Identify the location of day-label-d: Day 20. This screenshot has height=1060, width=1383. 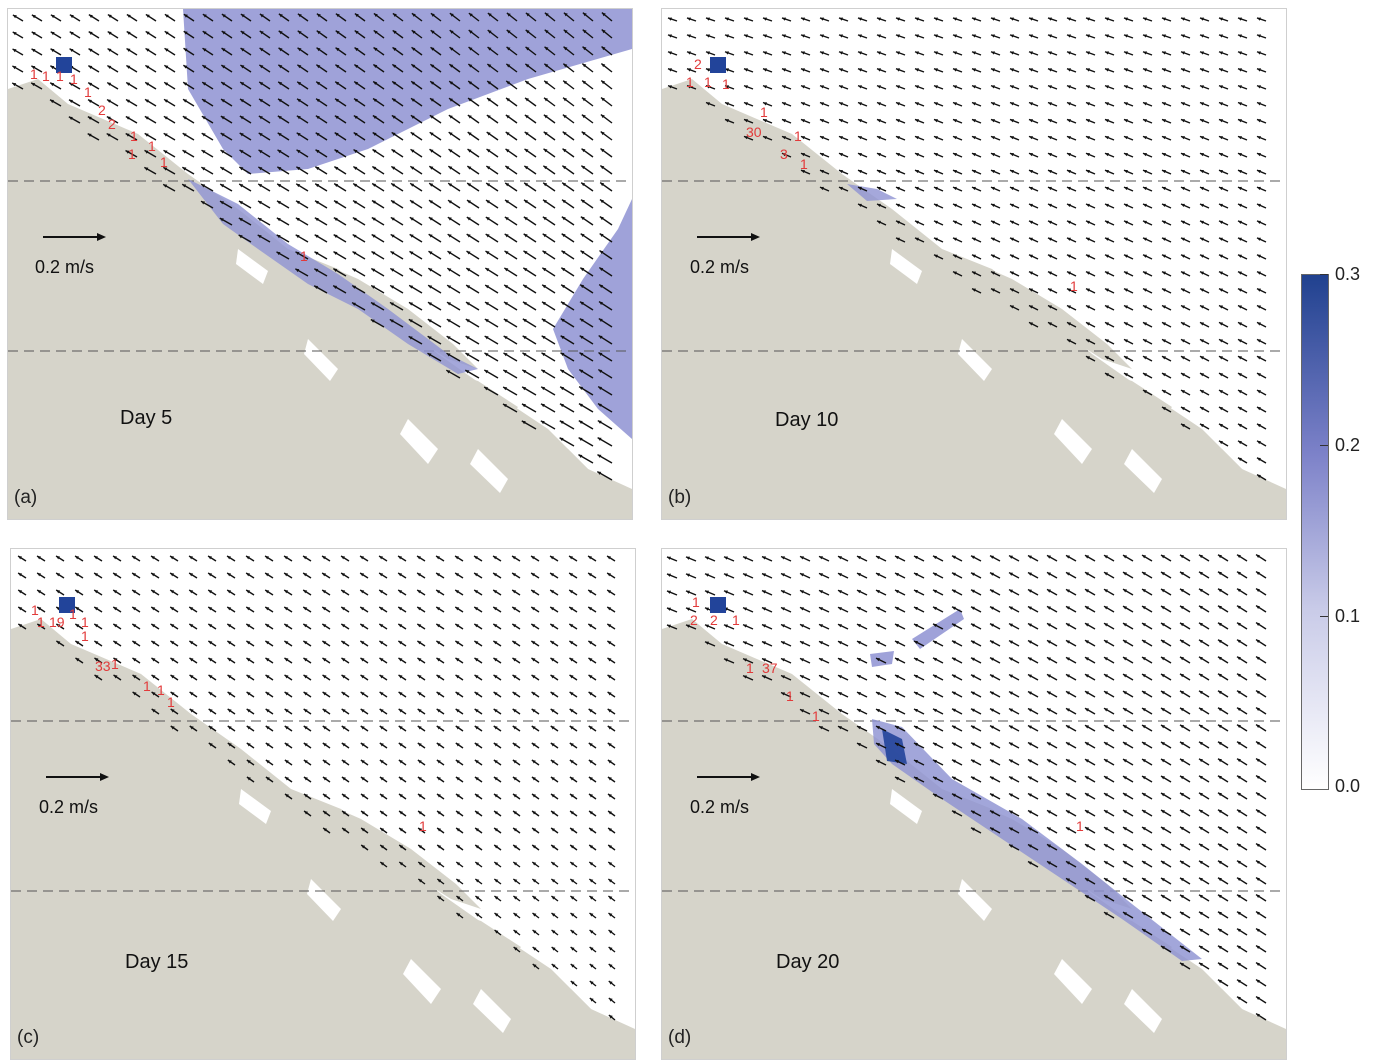
(808, 962).